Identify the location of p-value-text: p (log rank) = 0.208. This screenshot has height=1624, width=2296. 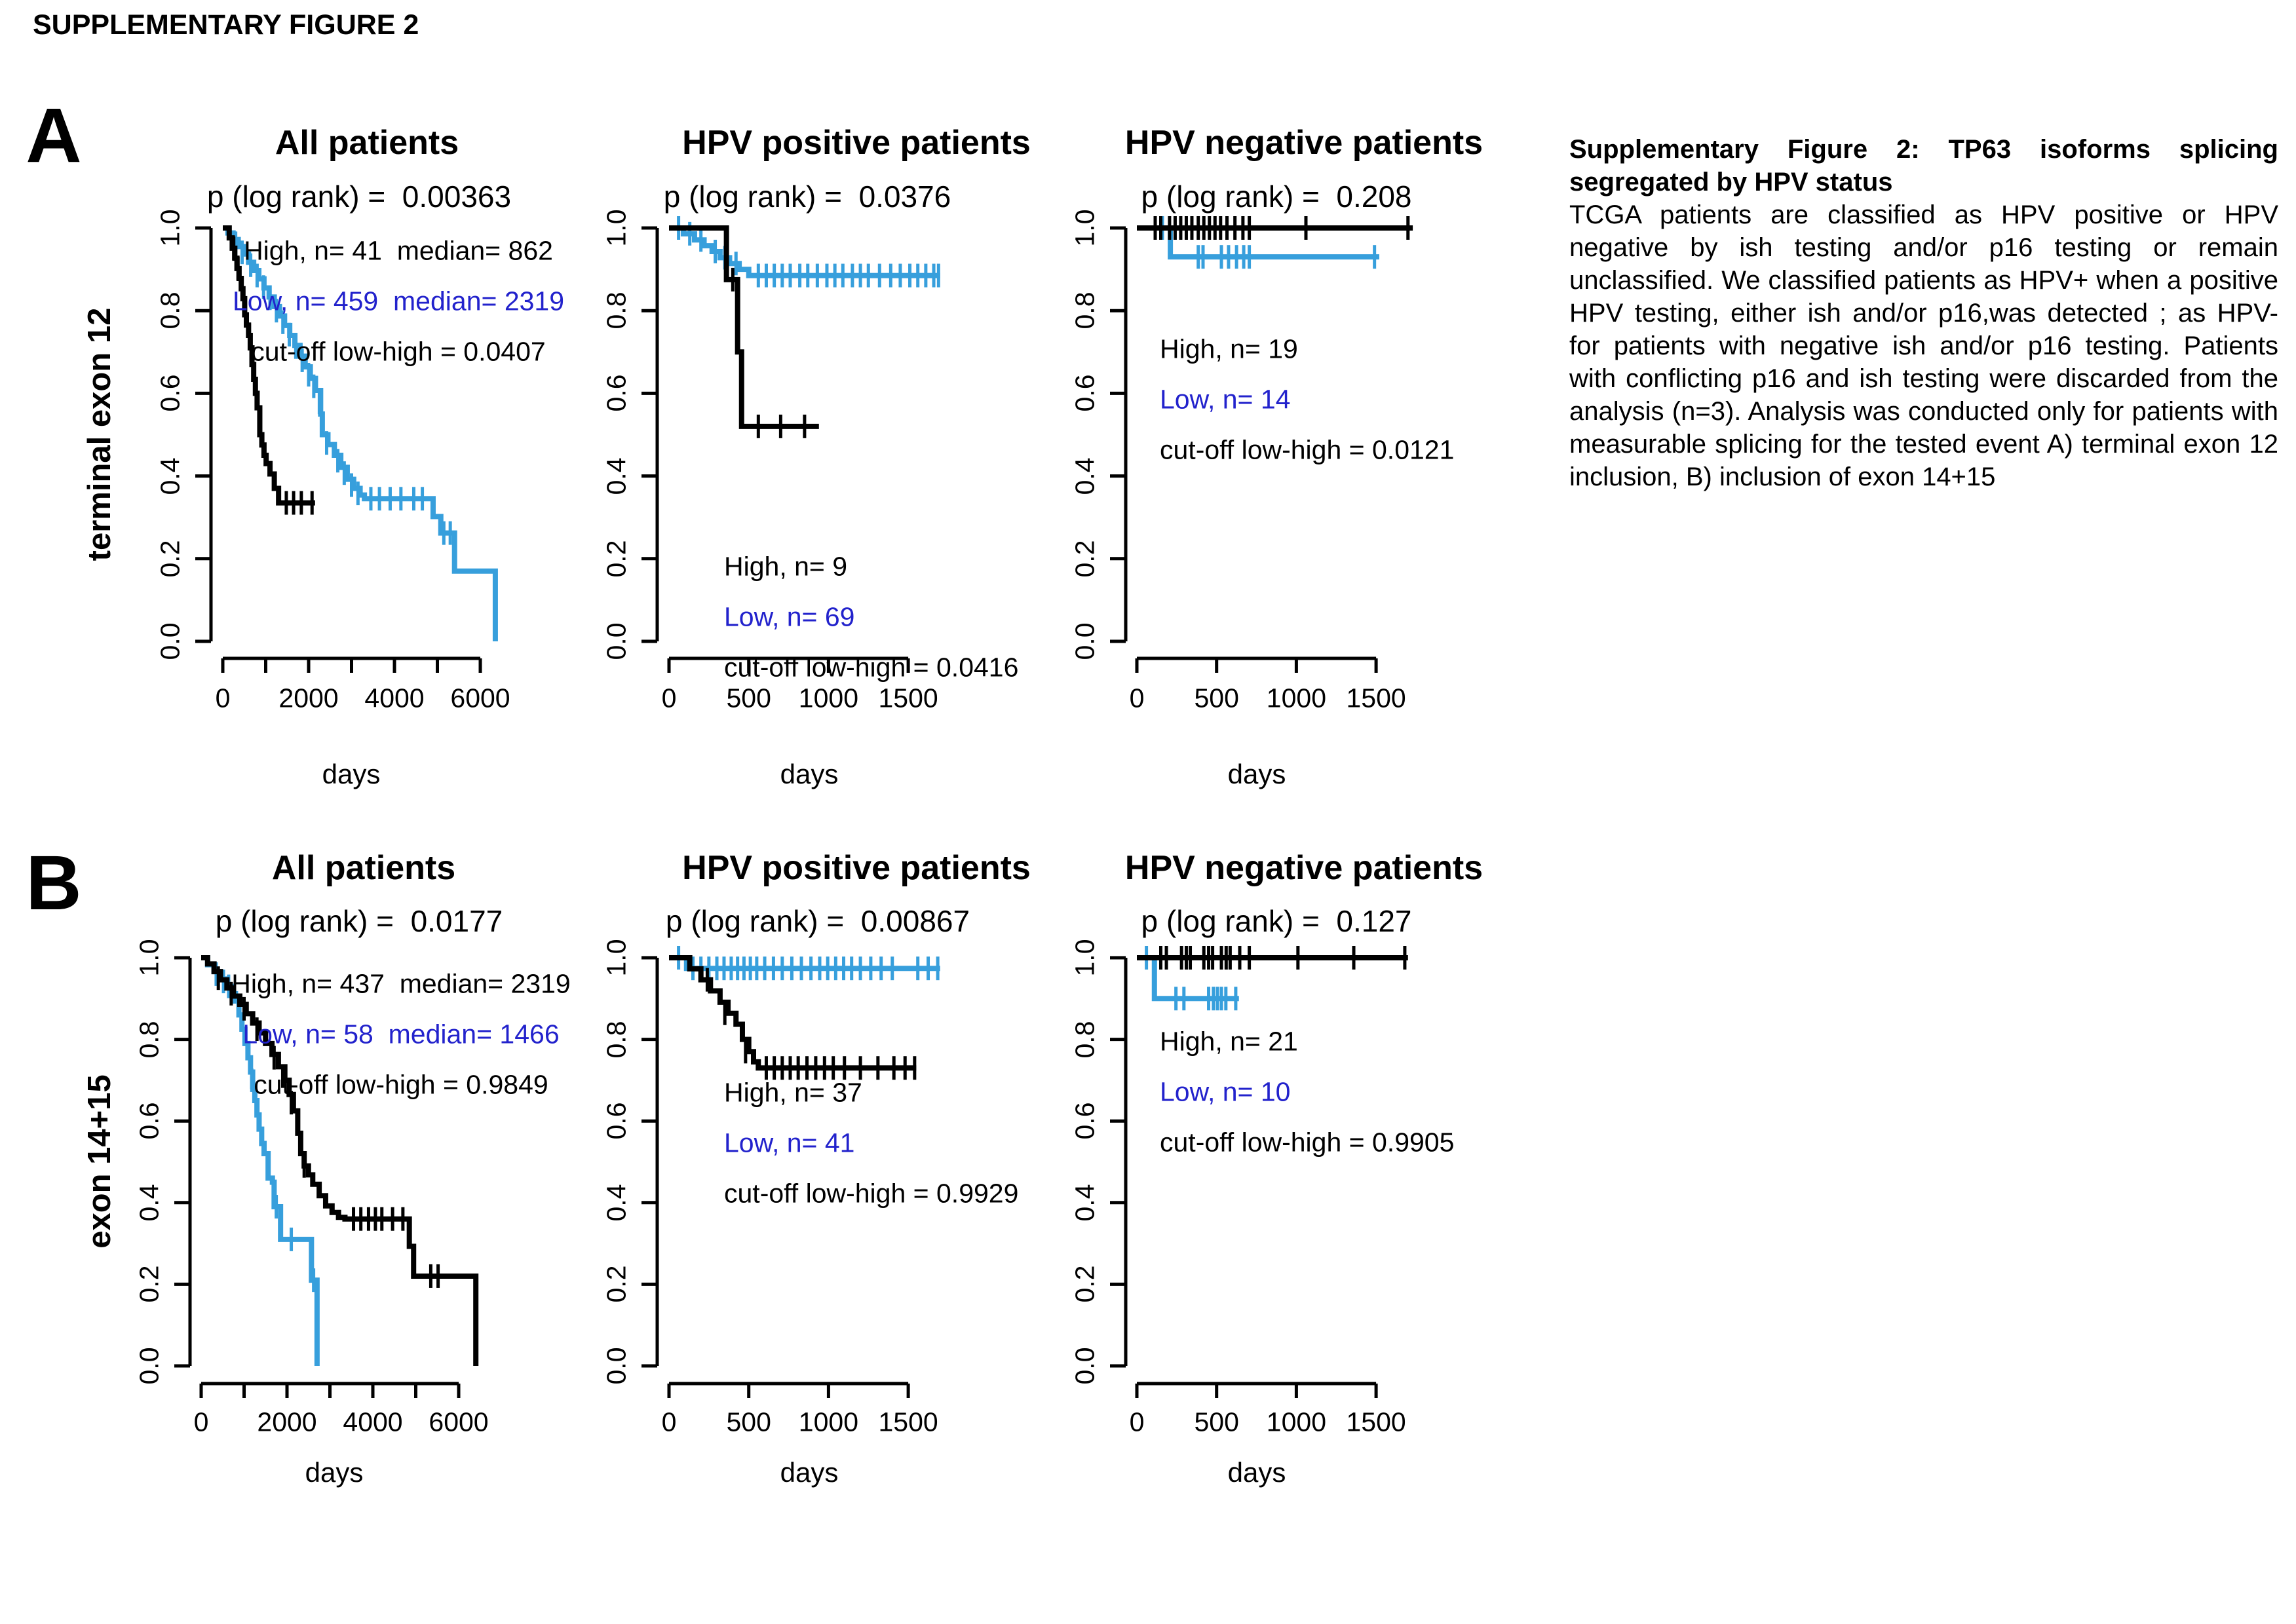
(1276, 196).